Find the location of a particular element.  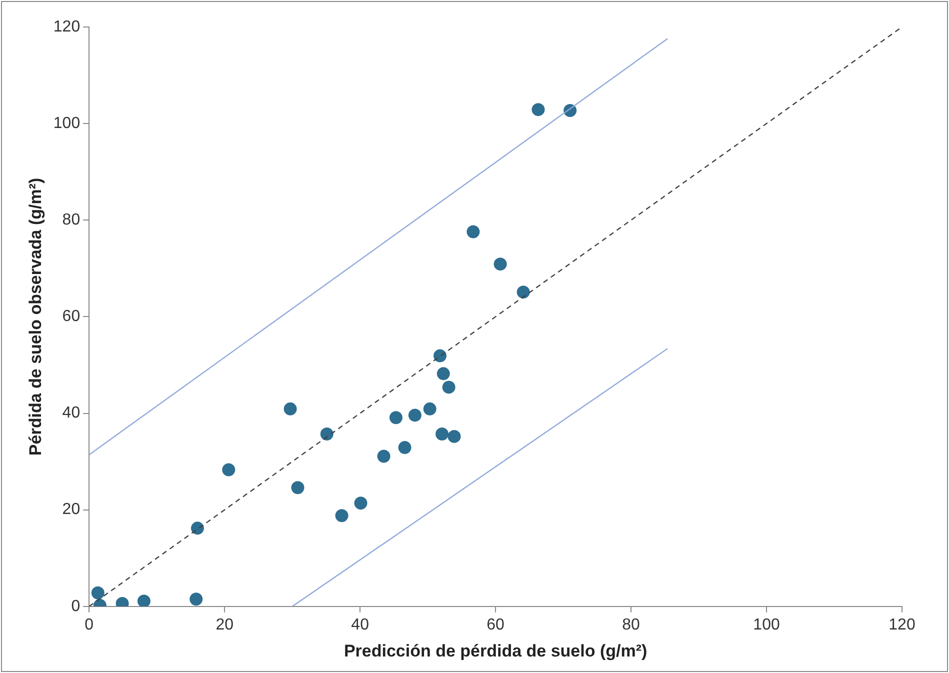

y-tick-label: 0 is located at coordinates (75, 606).